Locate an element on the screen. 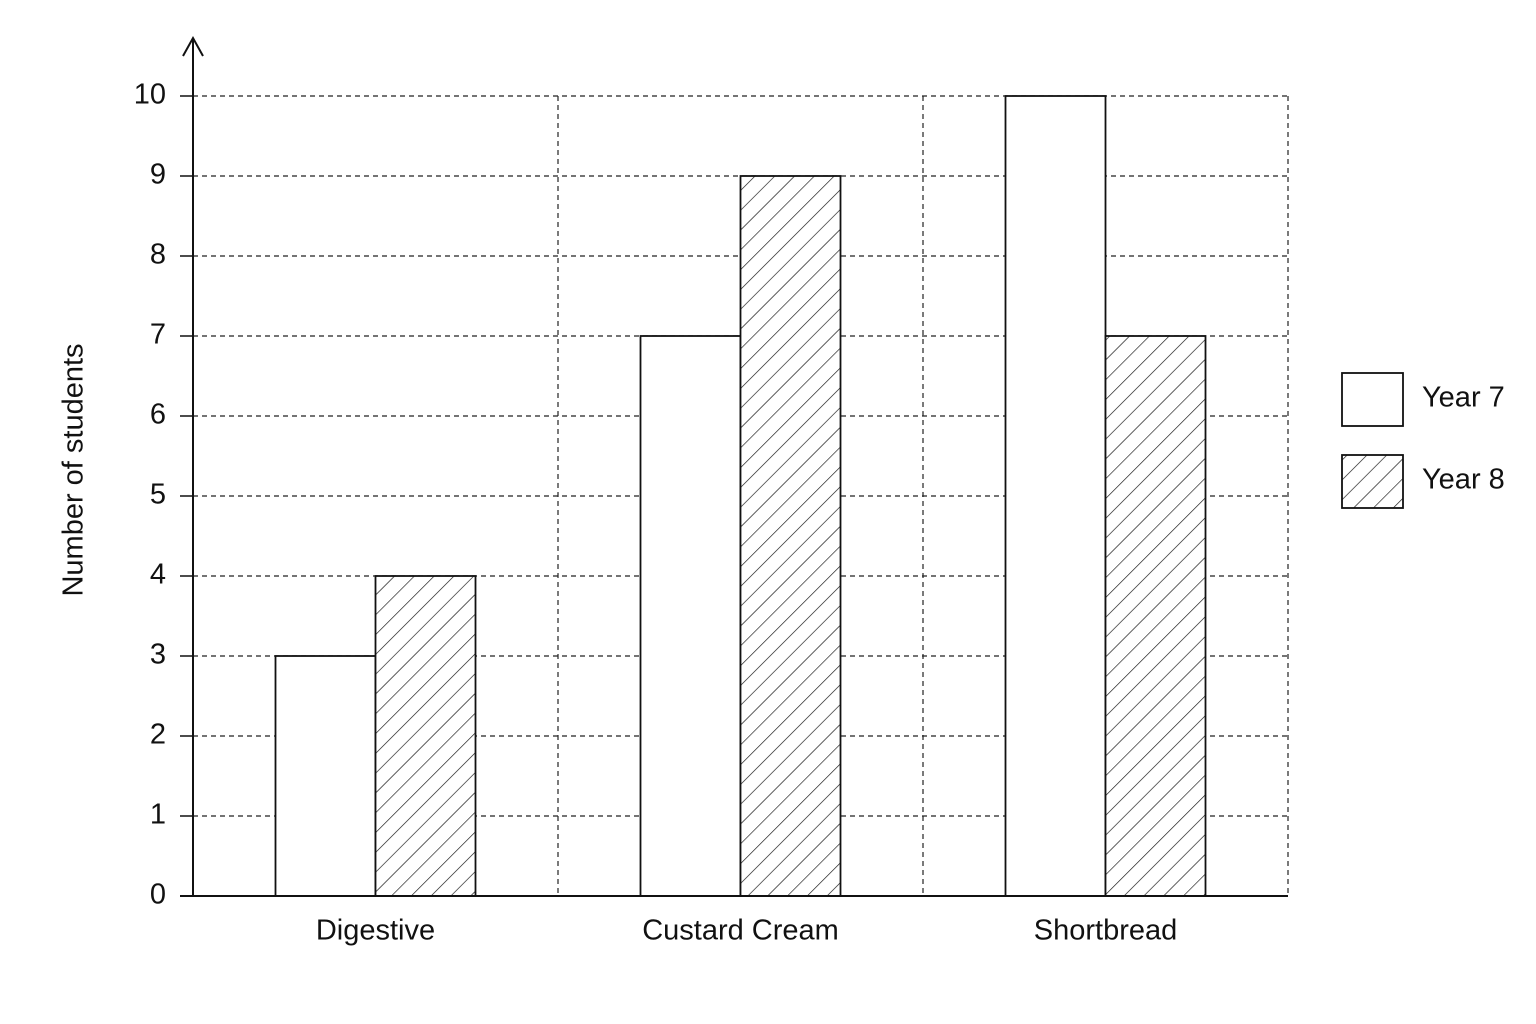 Image resolution: width=1536 pixels, height=1024 pixels. y-tick-label: 7 is located at coordinates (158, 335).